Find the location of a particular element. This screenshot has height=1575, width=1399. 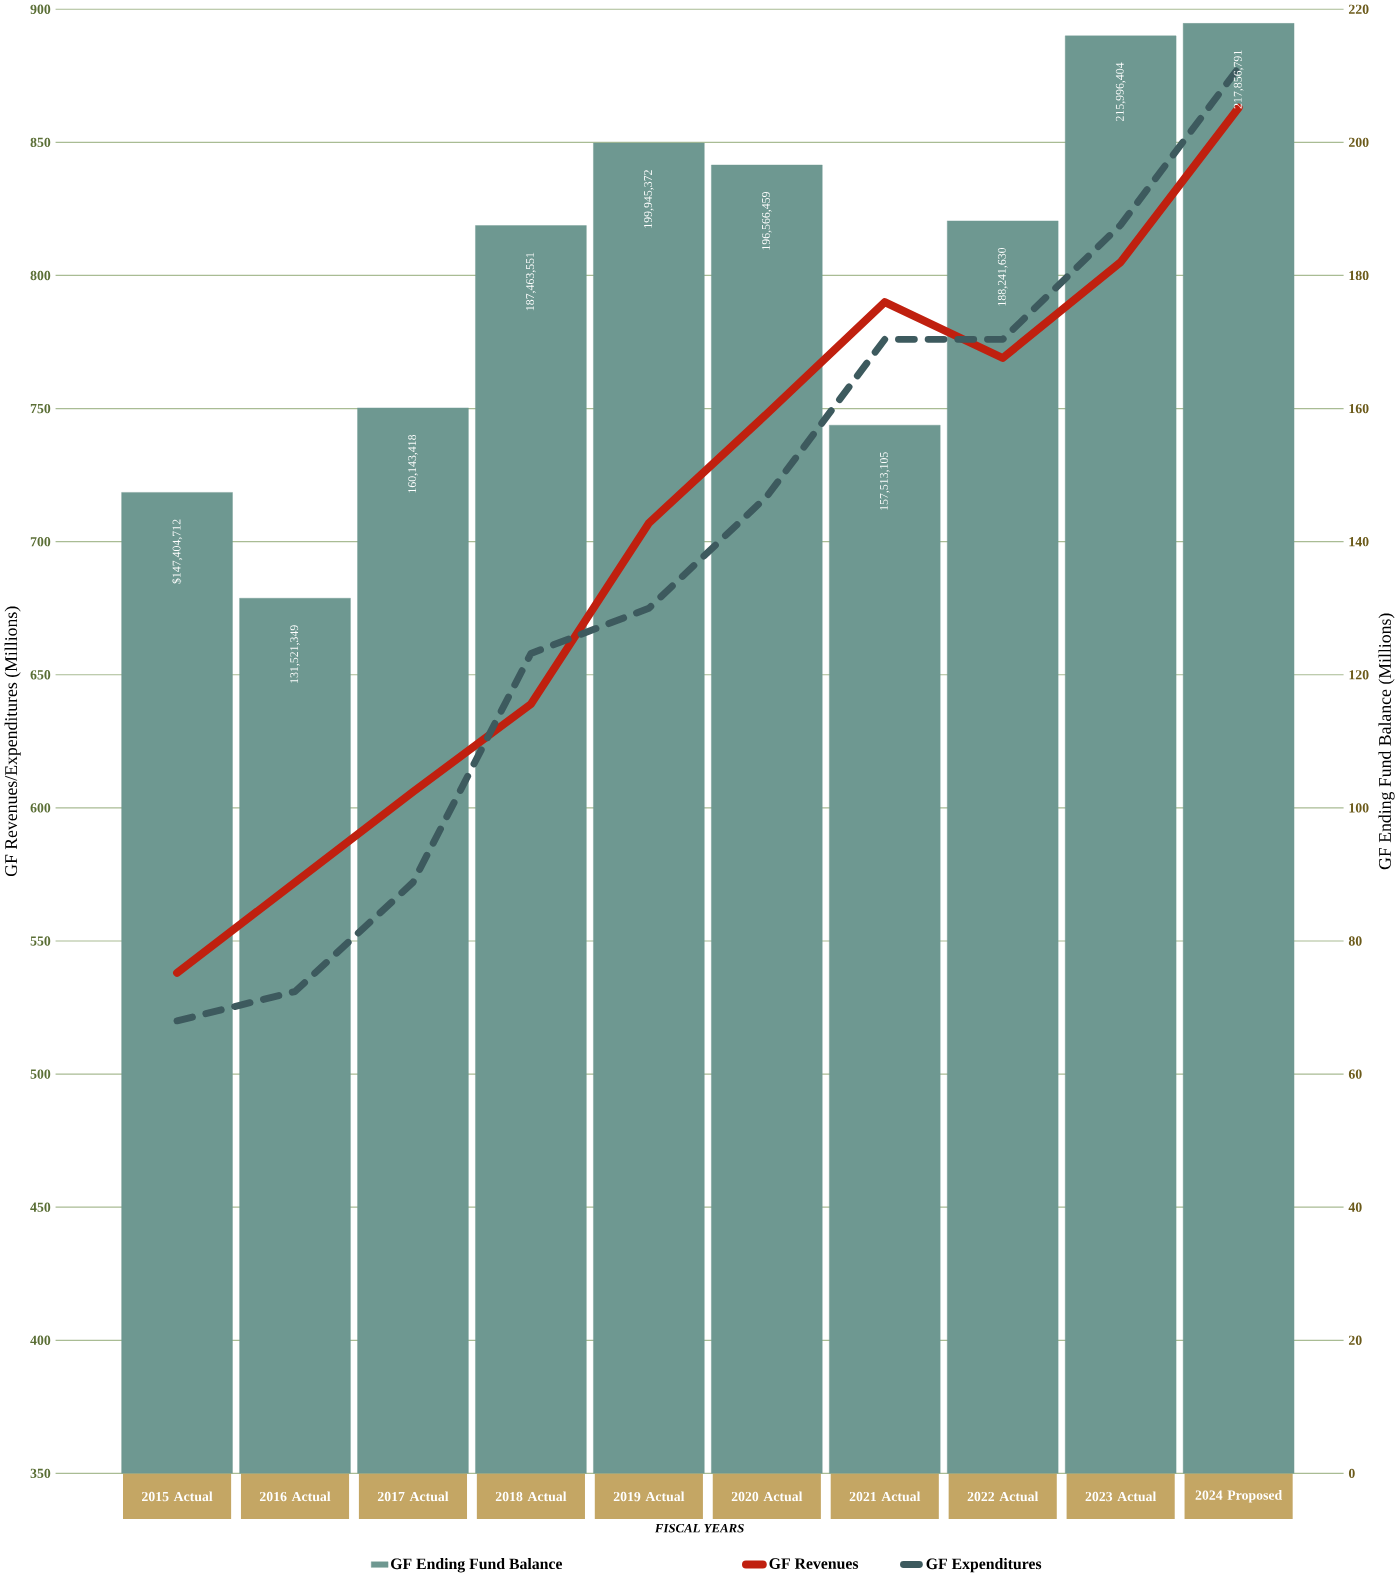

y2-tick-label: 40 is located at coordinates (1355, 1207).